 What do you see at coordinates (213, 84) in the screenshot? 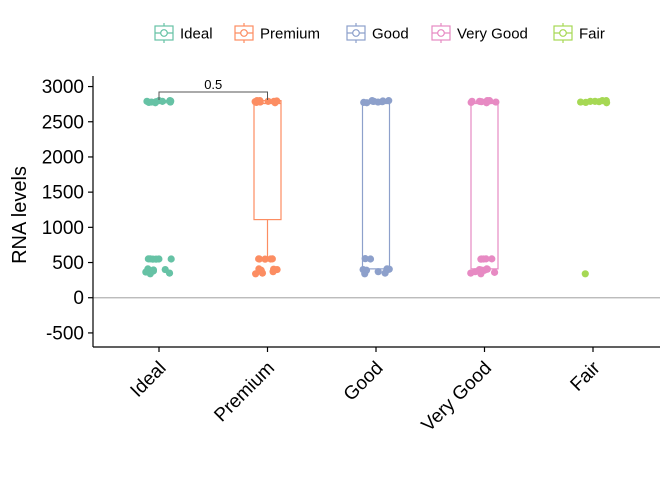
I see `comparison-label: 0.5` at bounding box center [213, 84].